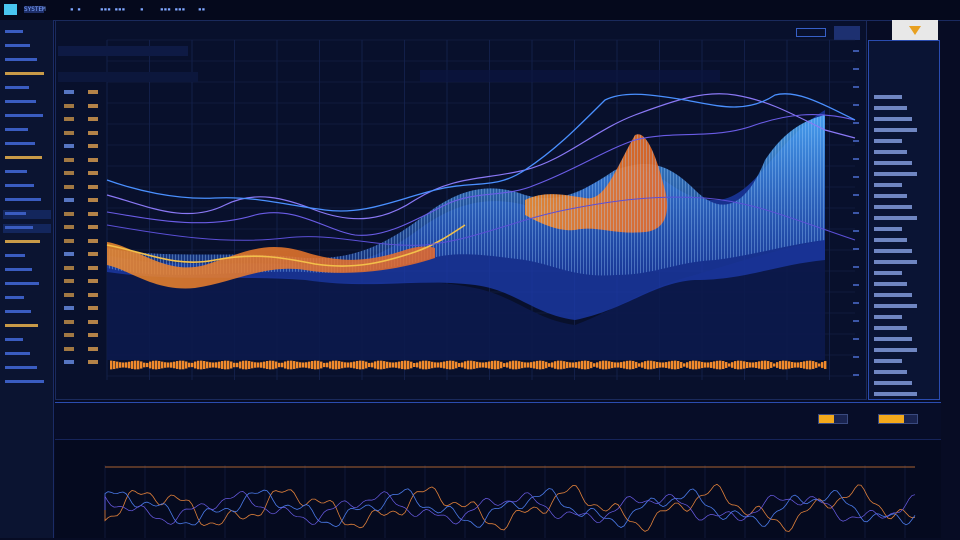 This screenshot has width=960, height=540. What do you see at coordinates (847, 33) in the screenshot?
I see `chart-options-button` at bounding box center [847, 33].